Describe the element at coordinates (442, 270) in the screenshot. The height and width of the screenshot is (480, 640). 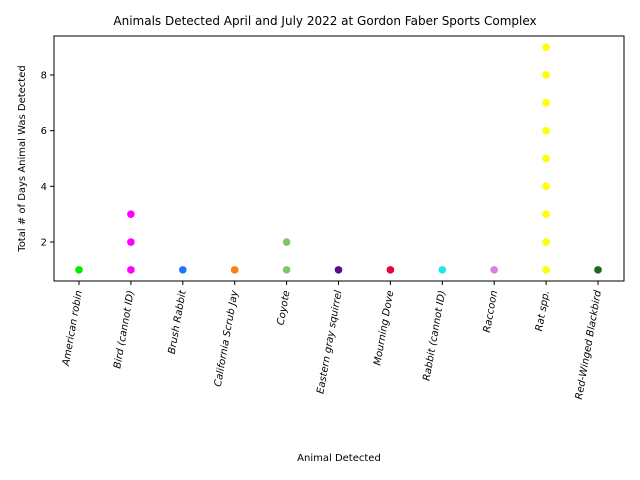
I see `data-point-rabbit-cannot-id` at that location.